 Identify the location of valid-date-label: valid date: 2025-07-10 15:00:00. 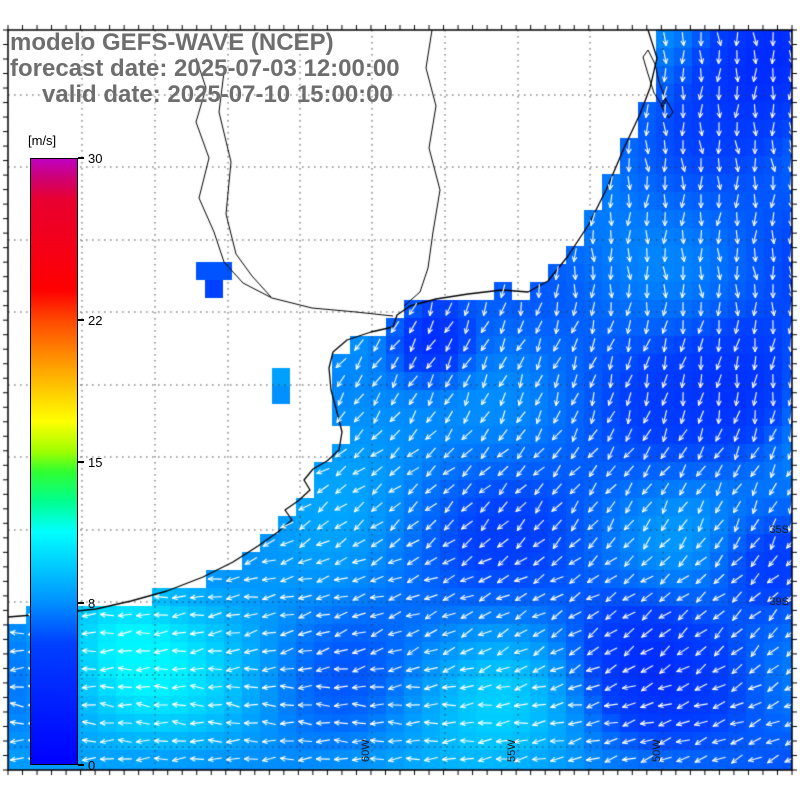
(217, 94).